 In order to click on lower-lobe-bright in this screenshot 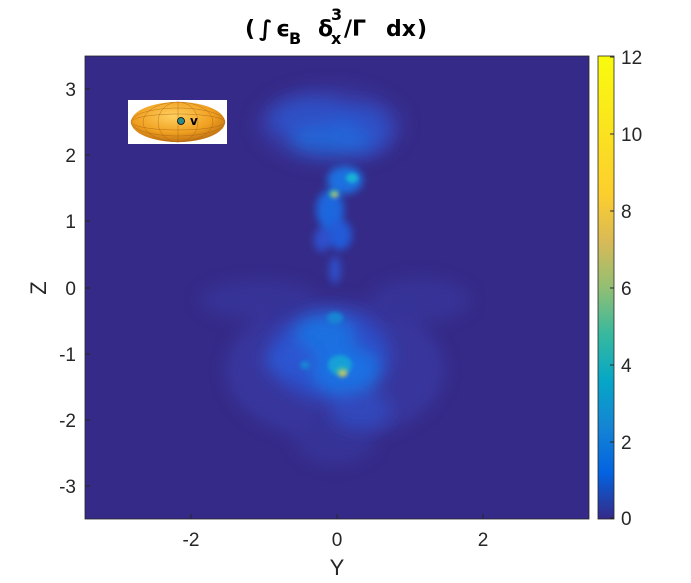, I will do `click(326, 344)`.